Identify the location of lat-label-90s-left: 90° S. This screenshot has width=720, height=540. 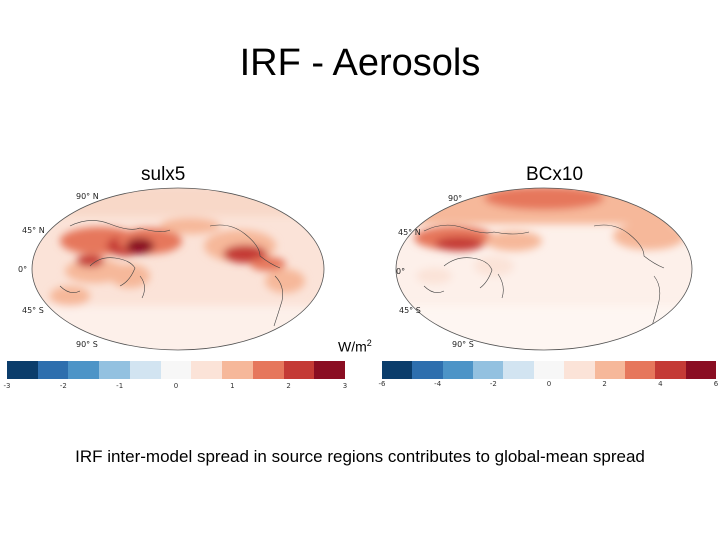
(87, 344).